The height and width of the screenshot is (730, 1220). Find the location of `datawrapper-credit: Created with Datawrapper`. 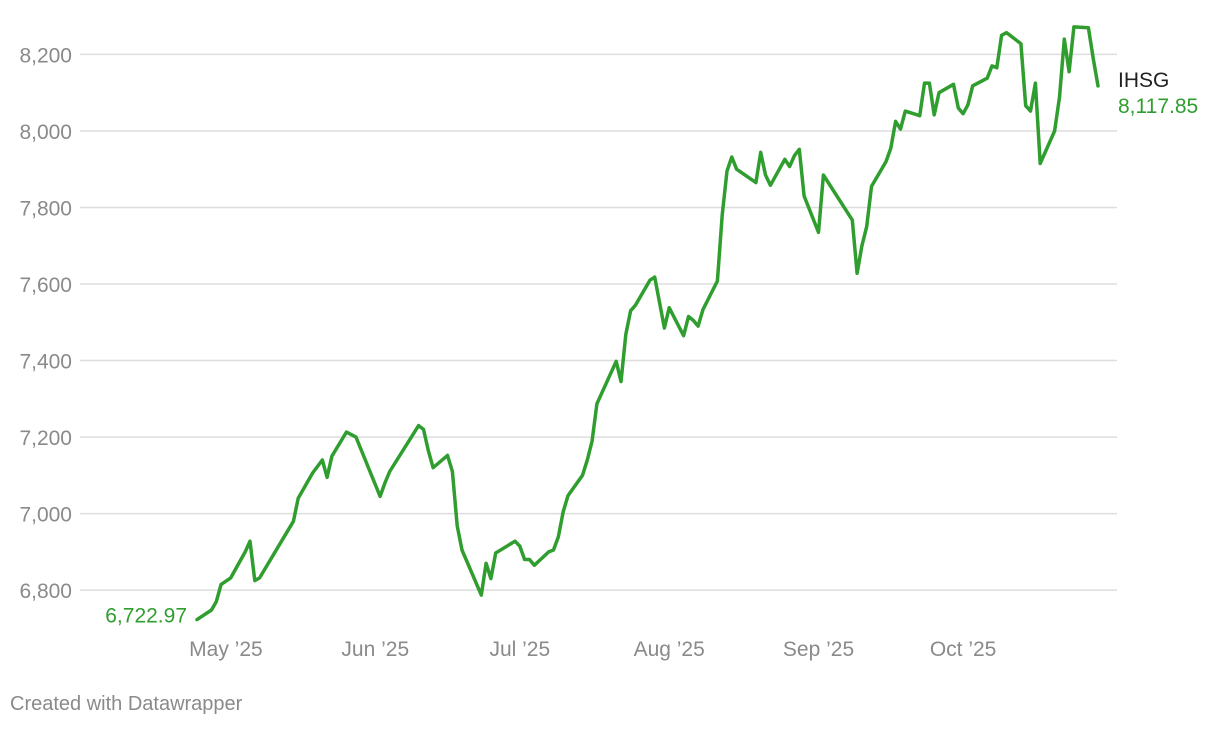

datawrapper-credit: Created with Datawrapper is located at coordinates (126, 704).